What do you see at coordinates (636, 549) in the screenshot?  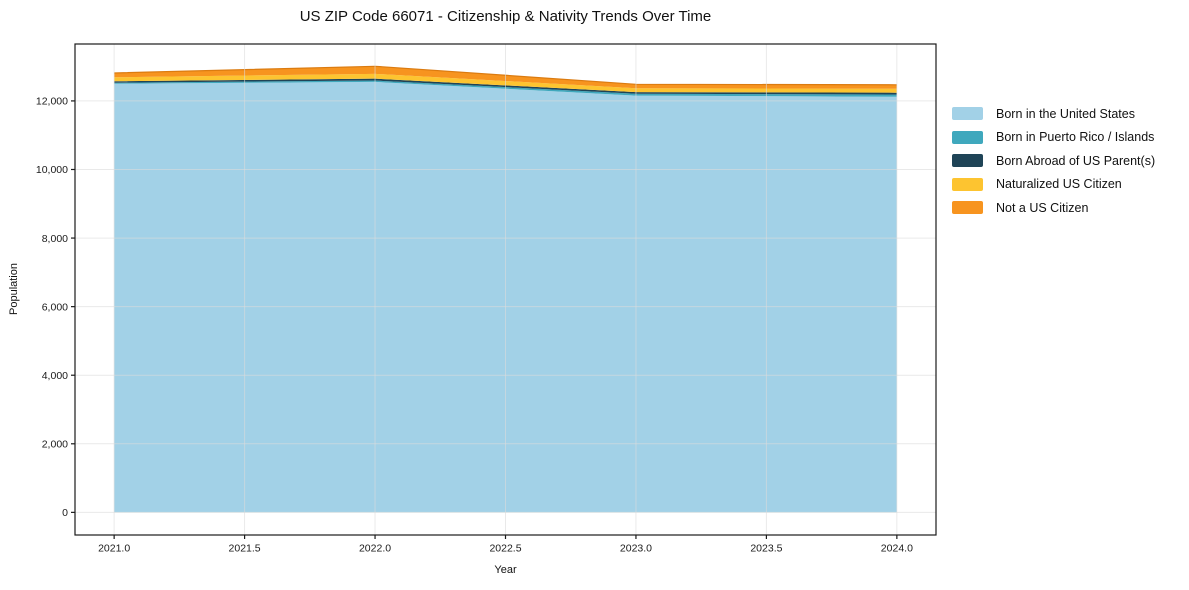 I see `x-tick-label: 2023.0` at bounding box center [636, 549].